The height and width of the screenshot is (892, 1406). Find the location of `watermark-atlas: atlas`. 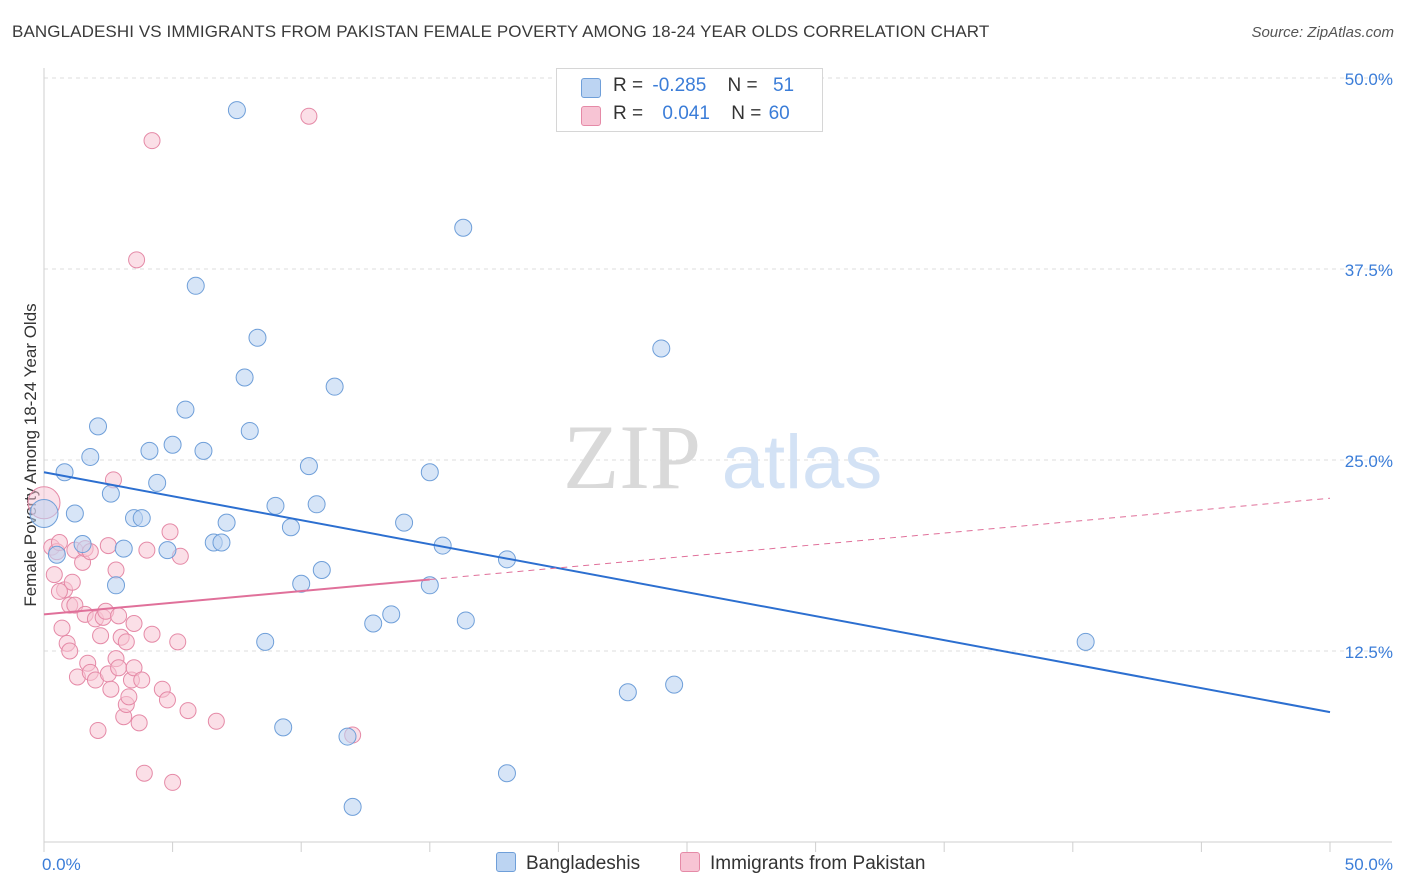

watermark-atlas: atlas is located at coordinates (802, 462).